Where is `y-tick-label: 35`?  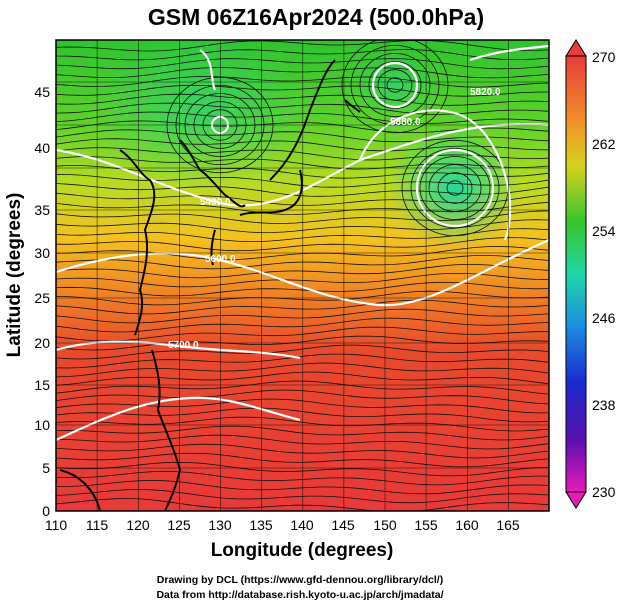
y-tick-label: 35 is located at coordinates (42, 210).